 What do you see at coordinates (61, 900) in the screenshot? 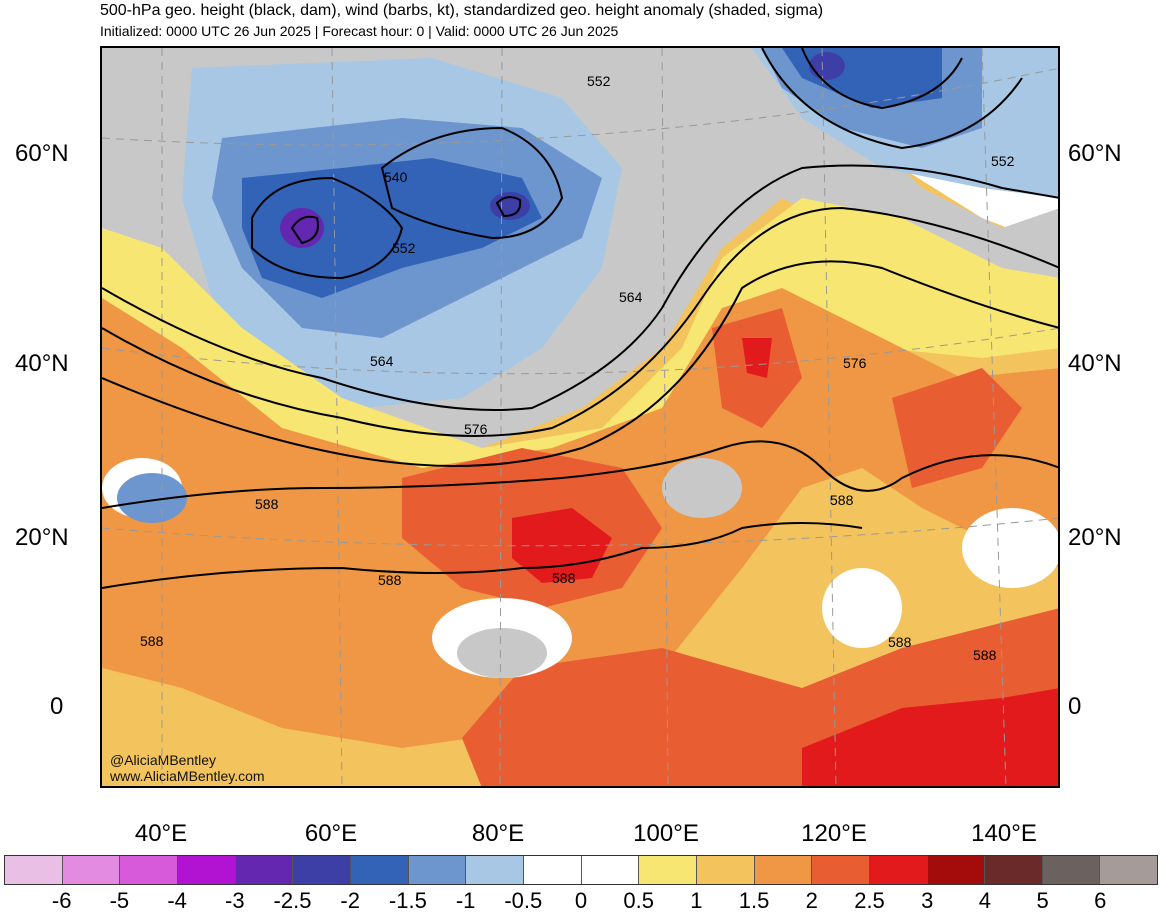
I see `colorbar-tick-label: -6` at bounding box center [61, 900].